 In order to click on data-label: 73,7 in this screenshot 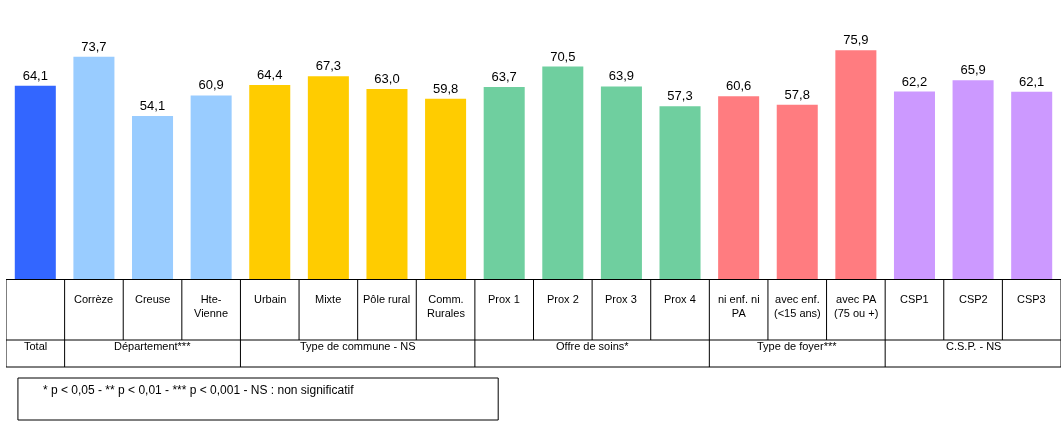, I will do `click(94, 46)`.